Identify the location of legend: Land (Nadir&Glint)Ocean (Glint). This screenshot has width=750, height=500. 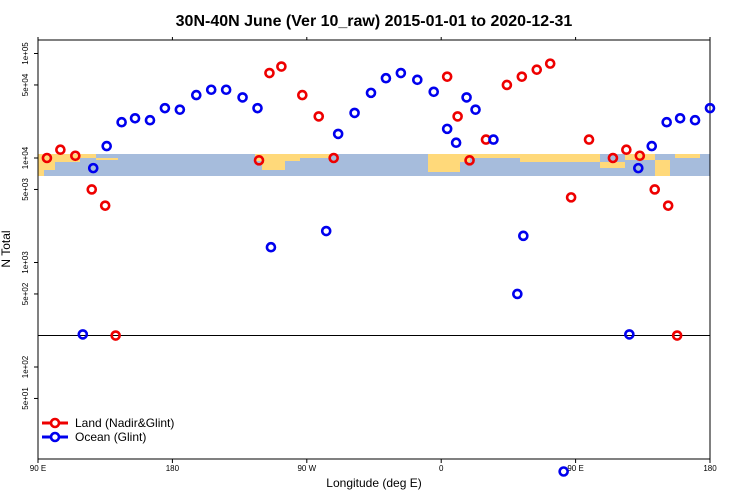
(108, 430).